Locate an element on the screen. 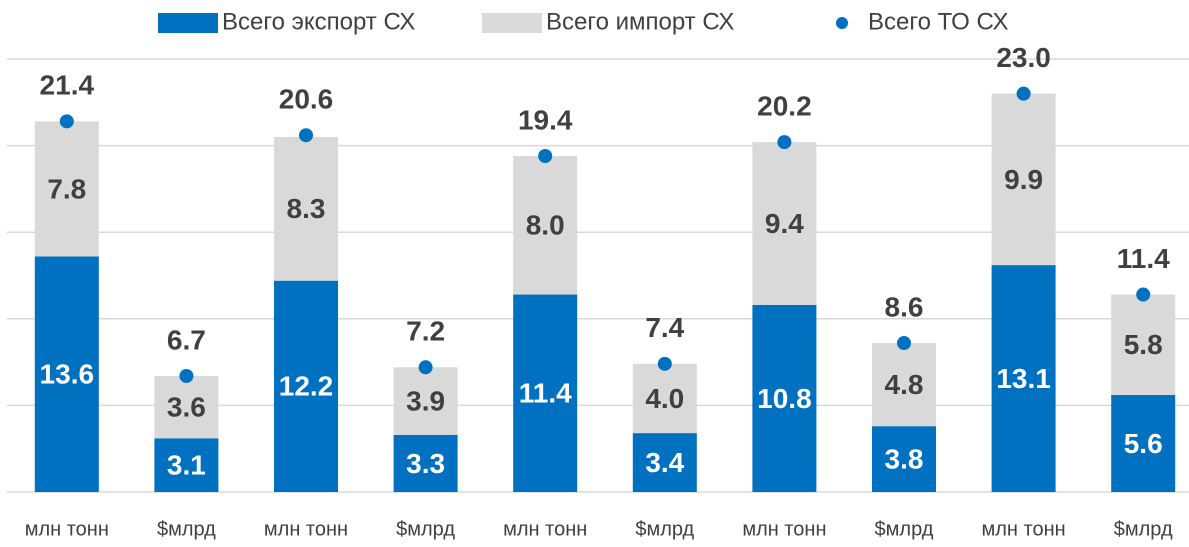 Image resolution: width=1189 pixels, height=547 pixels. value-label: 3.9 is located at coordinates (425, 400).